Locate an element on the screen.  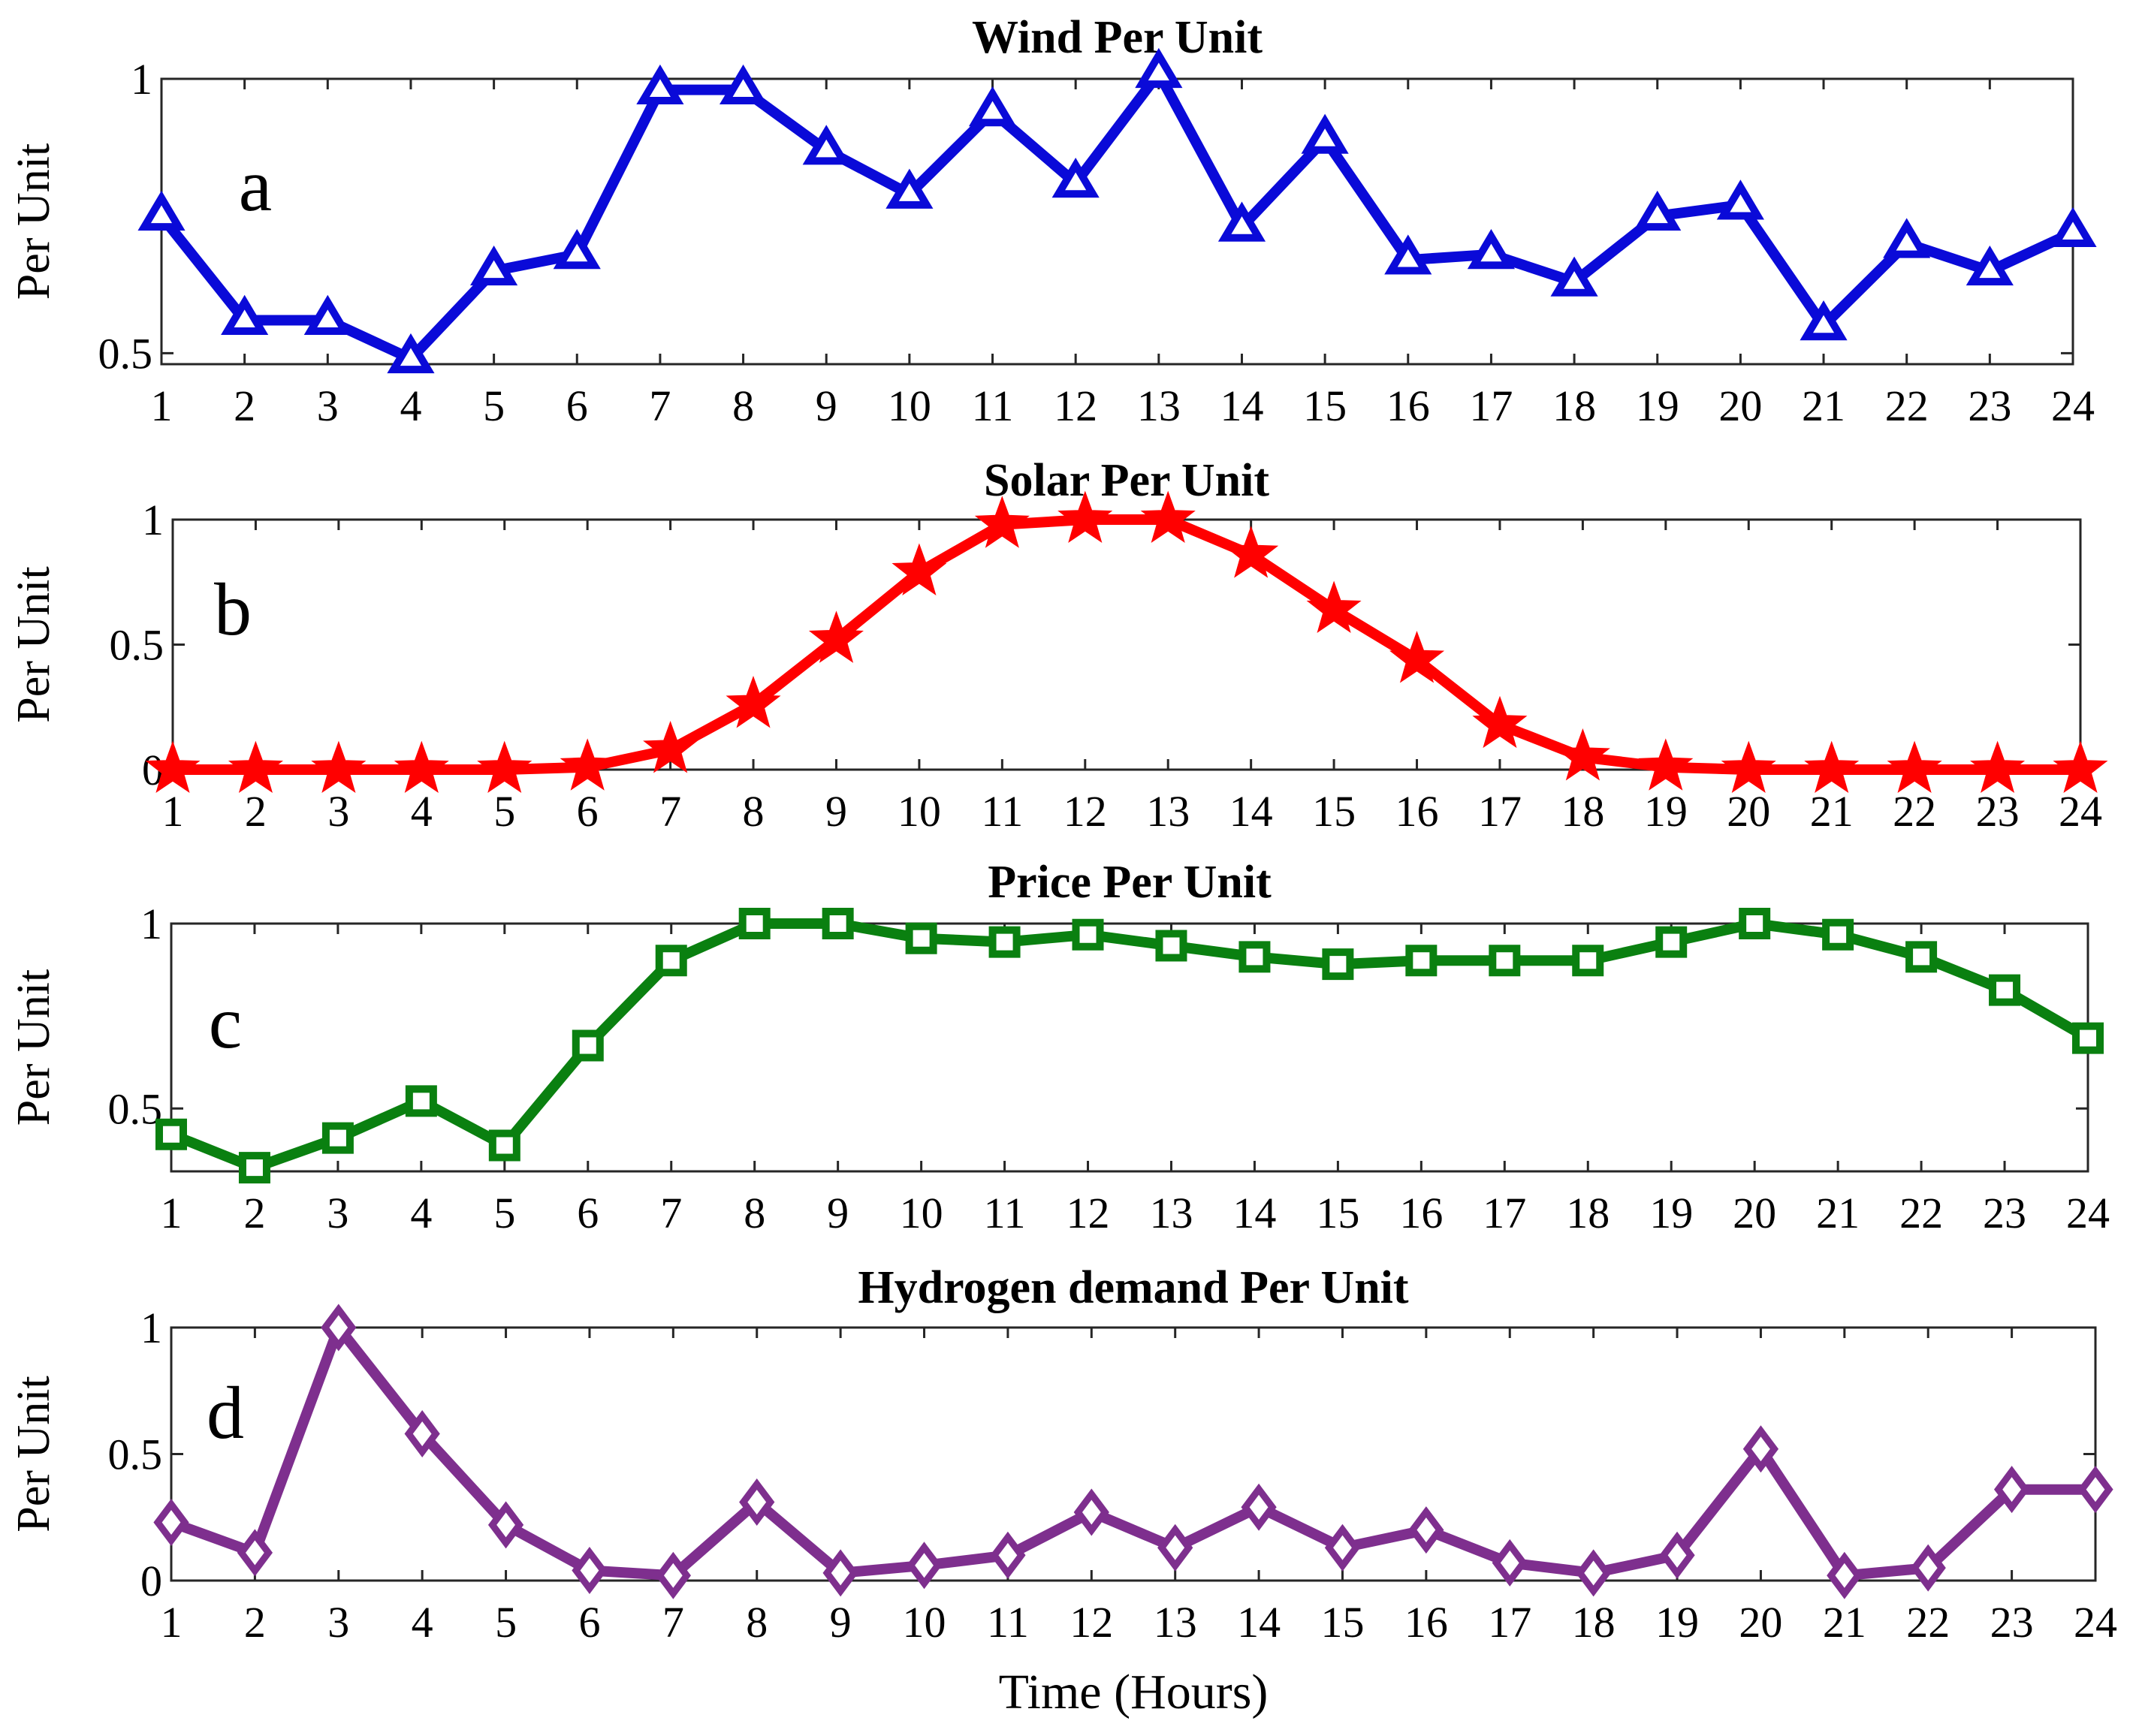
panel-title: Wind Per Unit is located at coordinates (1117, 37).